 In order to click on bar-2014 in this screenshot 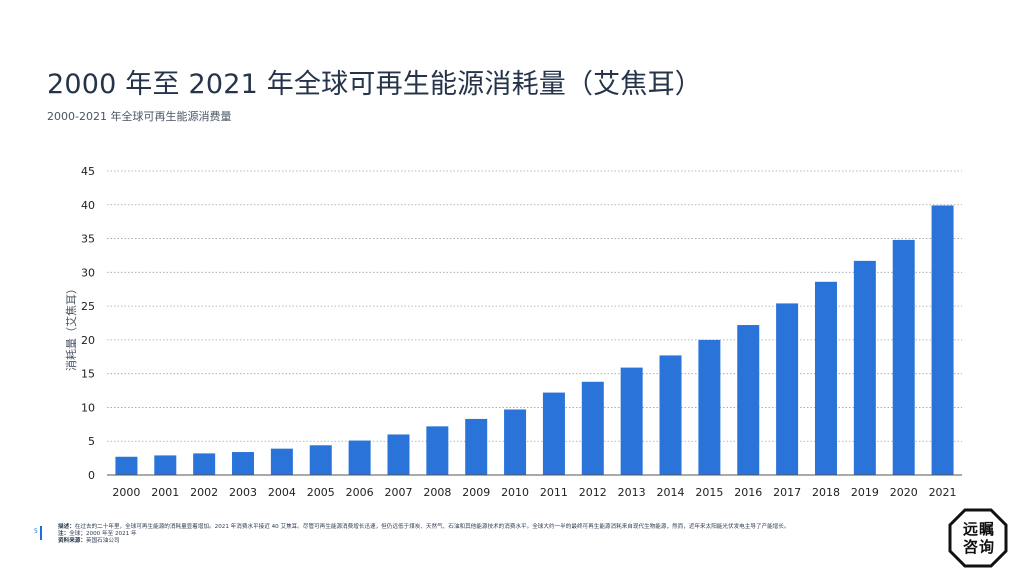, I will do `click(670, 415)`.